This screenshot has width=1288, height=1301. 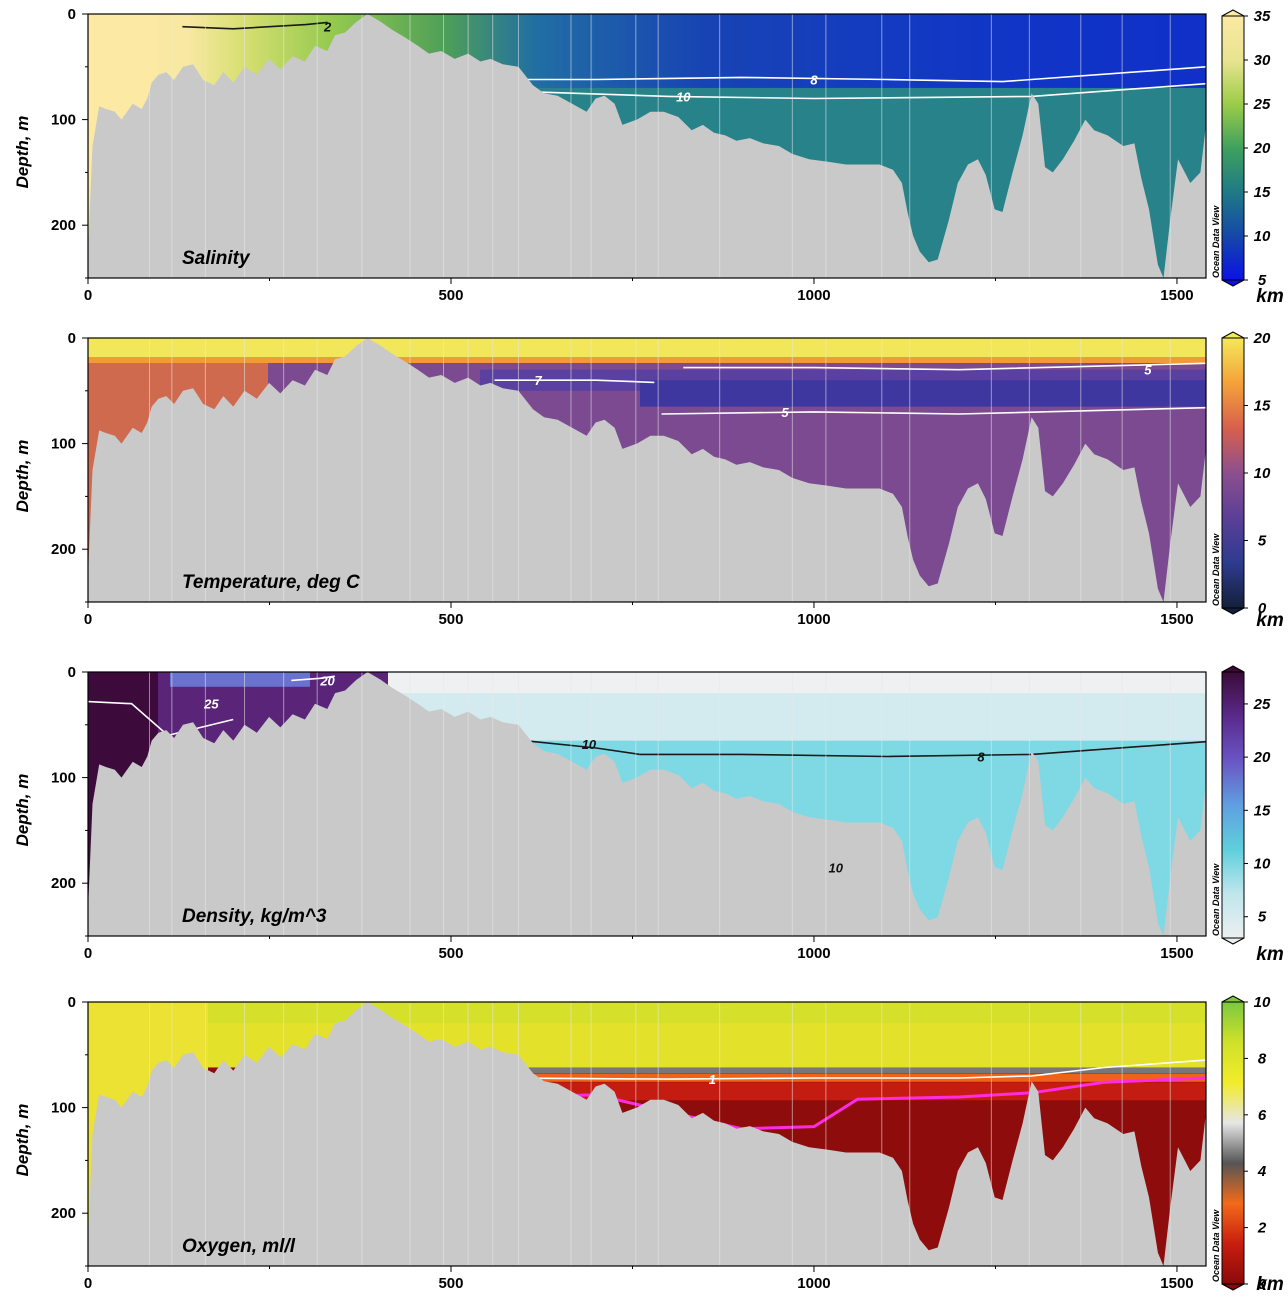 I want to click on oxygen-surface-green, so click(x=647, y=1013).